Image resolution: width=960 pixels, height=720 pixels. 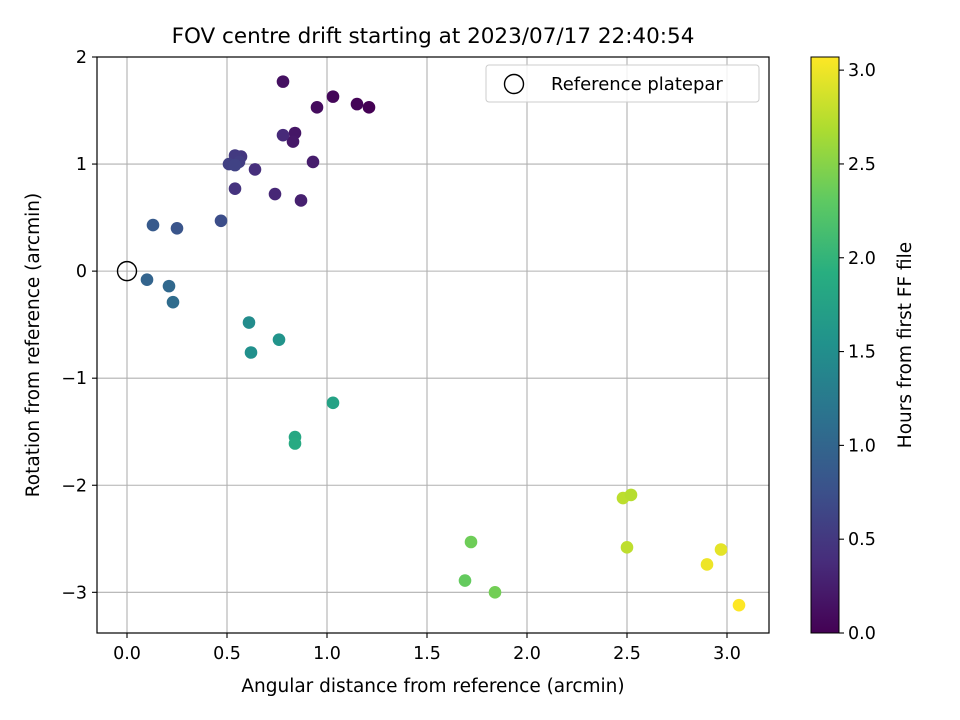 I want to click on colorbar-tick-label: 2.0, so click(x=862, y=259).